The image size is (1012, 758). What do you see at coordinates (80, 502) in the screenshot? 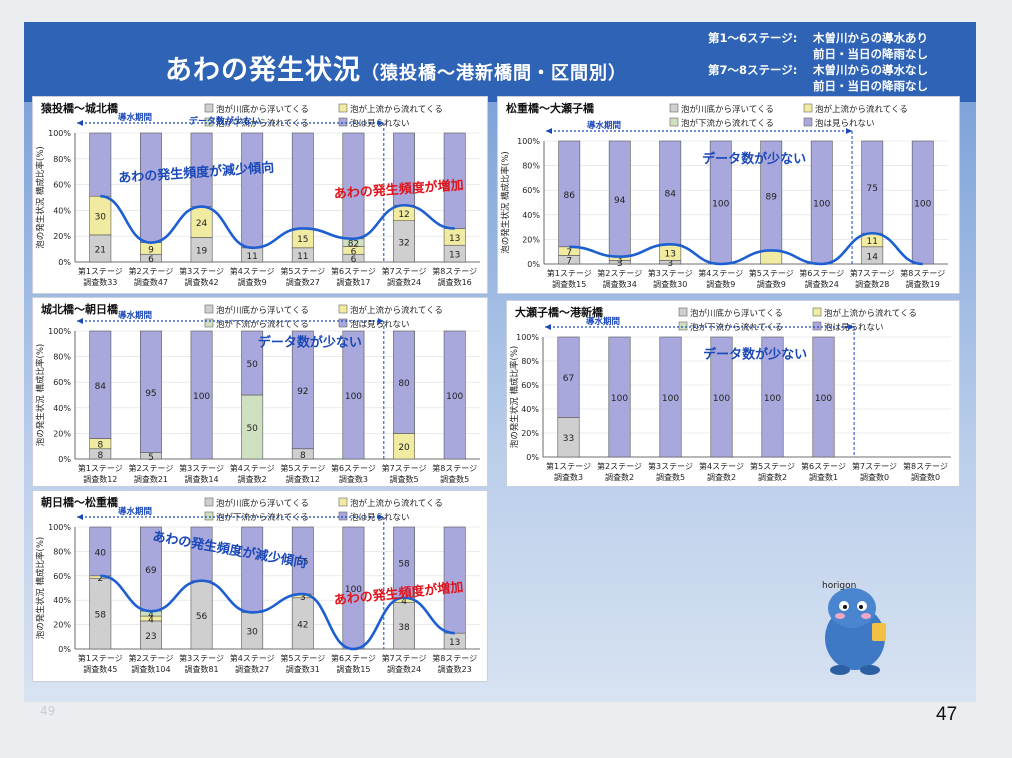
I see `chart-title: 朝日橋〜松重橋` at bounding box center [80, 502].